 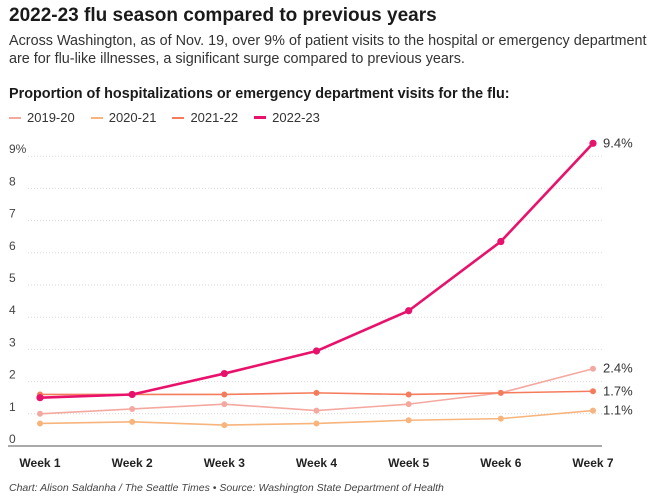 I want to click on x-tick-label: Week 6, so click(x=500, y=463).